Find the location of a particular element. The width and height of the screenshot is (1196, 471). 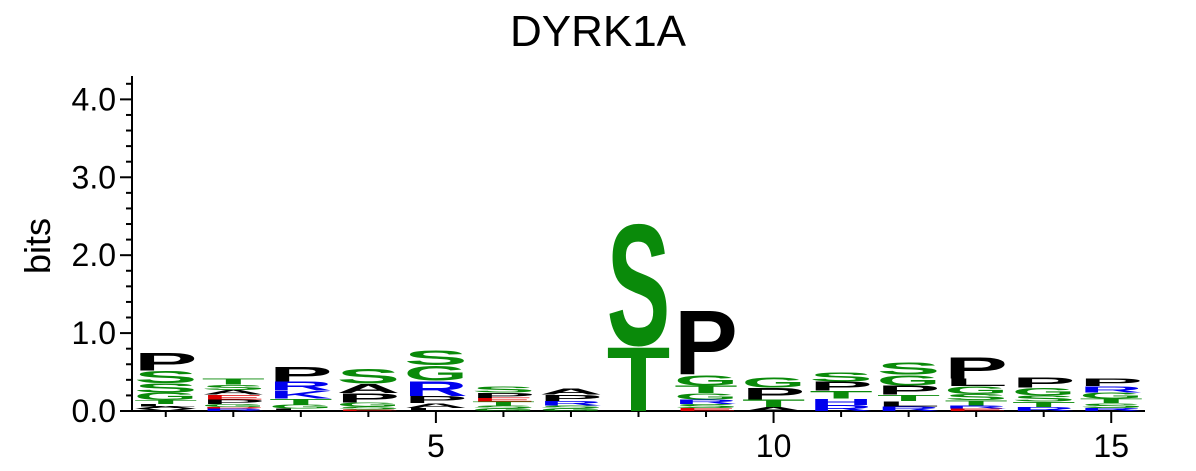

y-axis-label: bits is located at coordinates (37, 246).